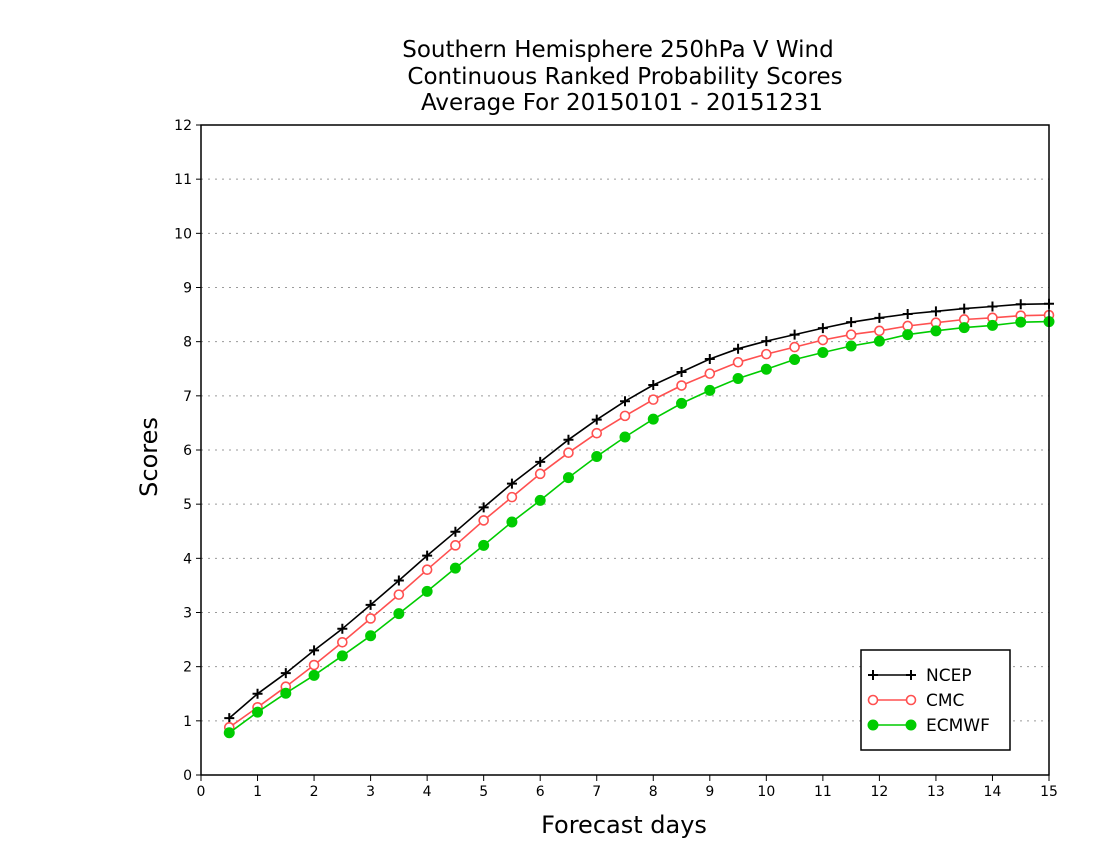 This screenshot has width=1100, height=850. What do you see at coordinates (187, 559) in the screenshot?
I see `y-tick-label: 4` at bounding box center [187, 559].